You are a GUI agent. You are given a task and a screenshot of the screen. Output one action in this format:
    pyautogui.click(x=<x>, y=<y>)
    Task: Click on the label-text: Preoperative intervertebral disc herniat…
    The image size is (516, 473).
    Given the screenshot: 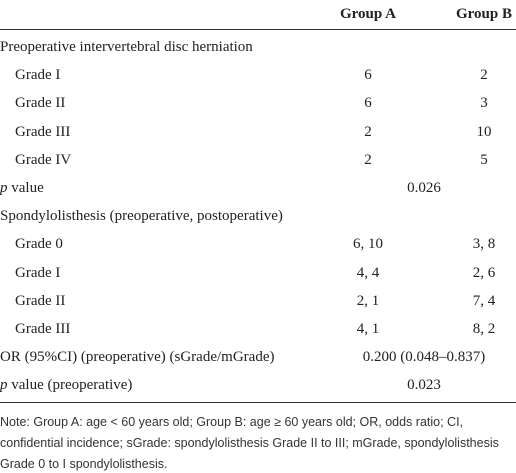 What is the action you would take?
    pyautogui.click(x=126, y=47)
    